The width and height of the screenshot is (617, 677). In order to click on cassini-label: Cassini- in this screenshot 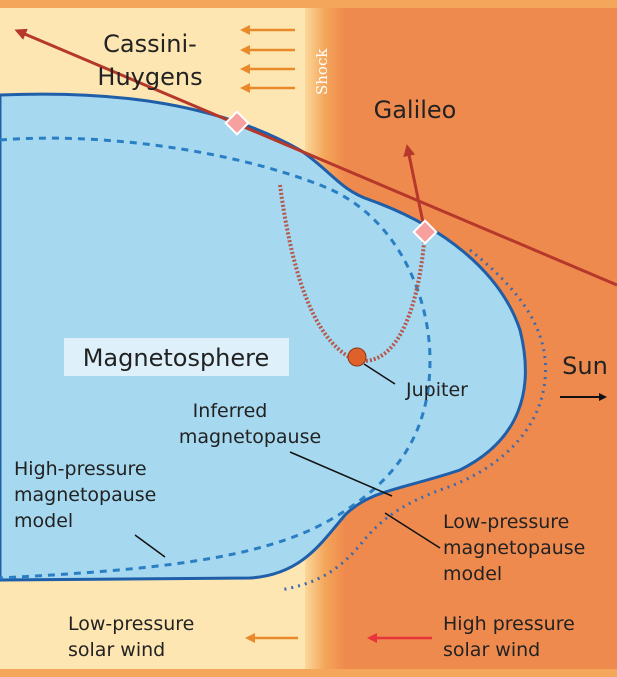, I will do `click(150, 44)`.